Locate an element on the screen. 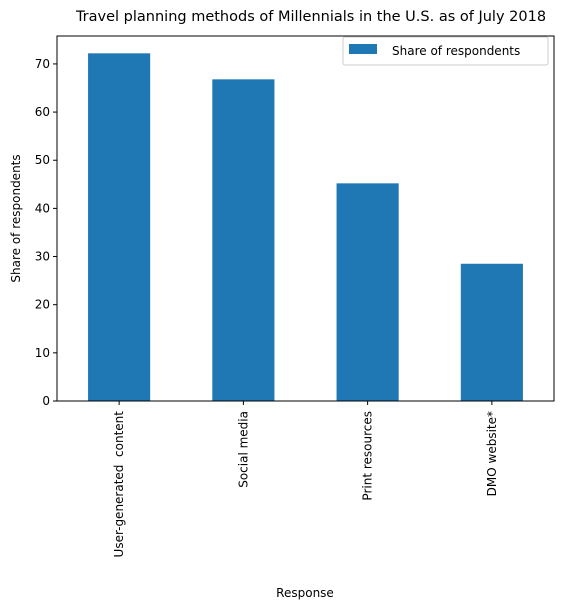  x-tick-label: Social media is located at coordinates (243, 449).